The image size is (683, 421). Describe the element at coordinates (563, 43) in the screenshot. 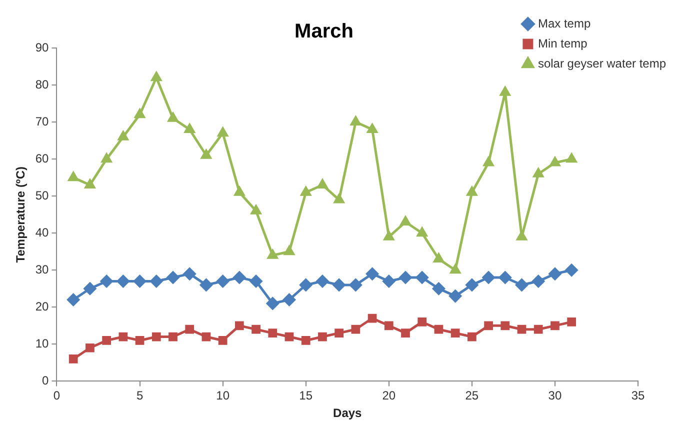

I see `legend-label: Min temp` at that location.